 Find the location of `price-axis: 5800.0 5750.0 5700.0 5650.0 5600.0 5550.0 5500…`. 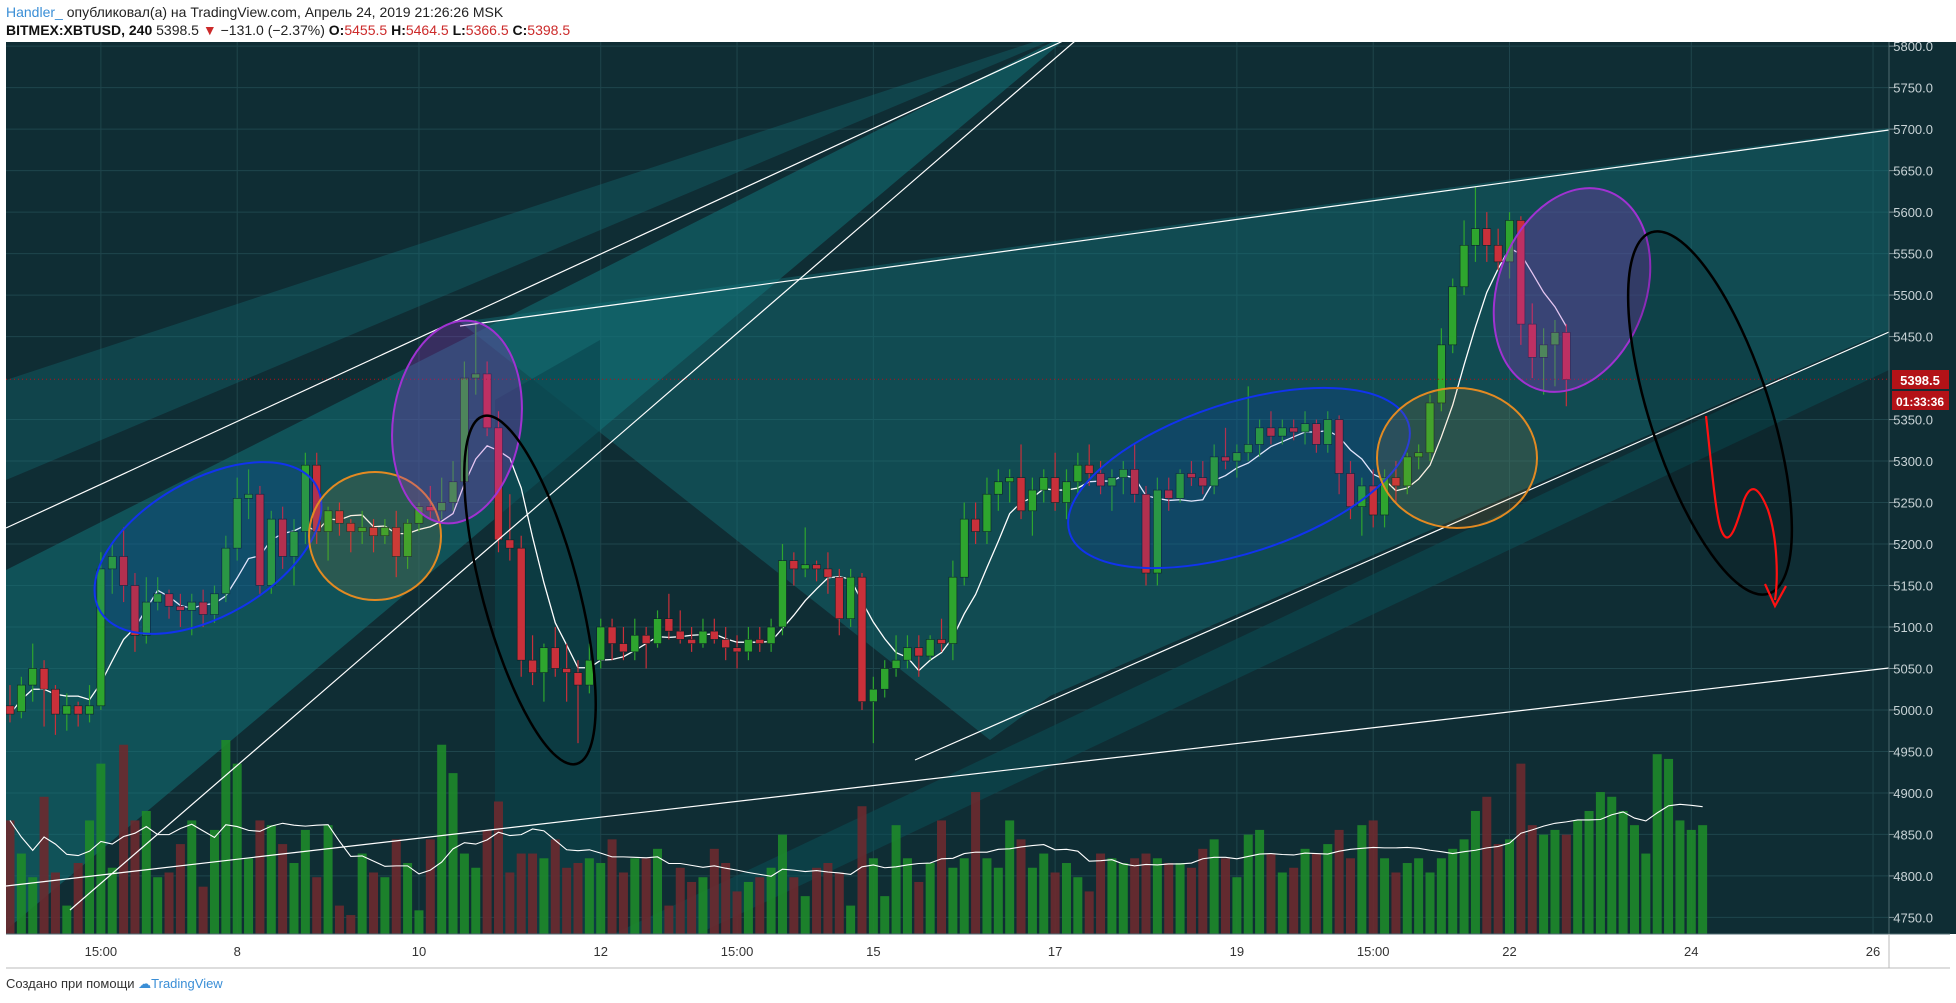

price-axis: 5800.0 5750.0 5700.0 5650.0 5600.0 5550.0 5500… is located at coordinates (1922, 487).